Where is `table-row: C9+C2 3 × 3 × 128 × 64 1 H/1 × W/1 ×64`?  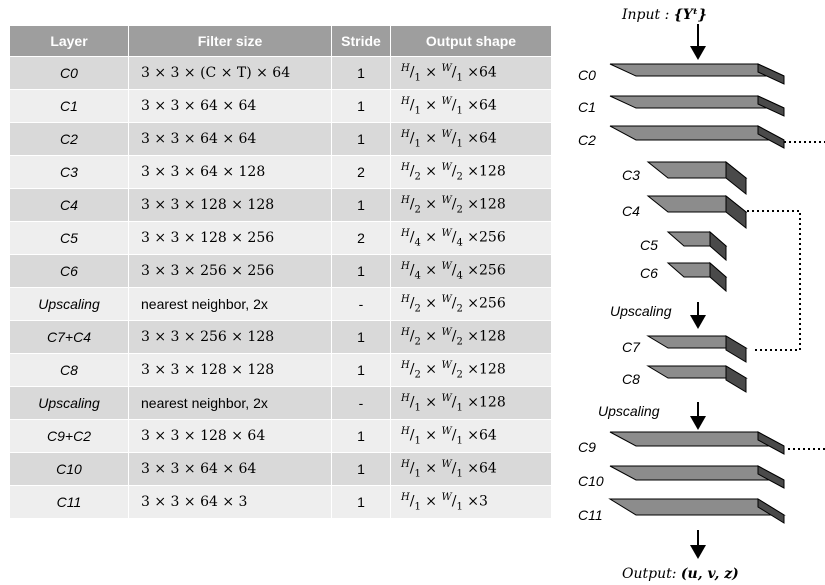
table-row: C9+C2 3 × 3 × 128 × 64 1 H/1 × W/1 ×64 is located at coordinates (281, 435).